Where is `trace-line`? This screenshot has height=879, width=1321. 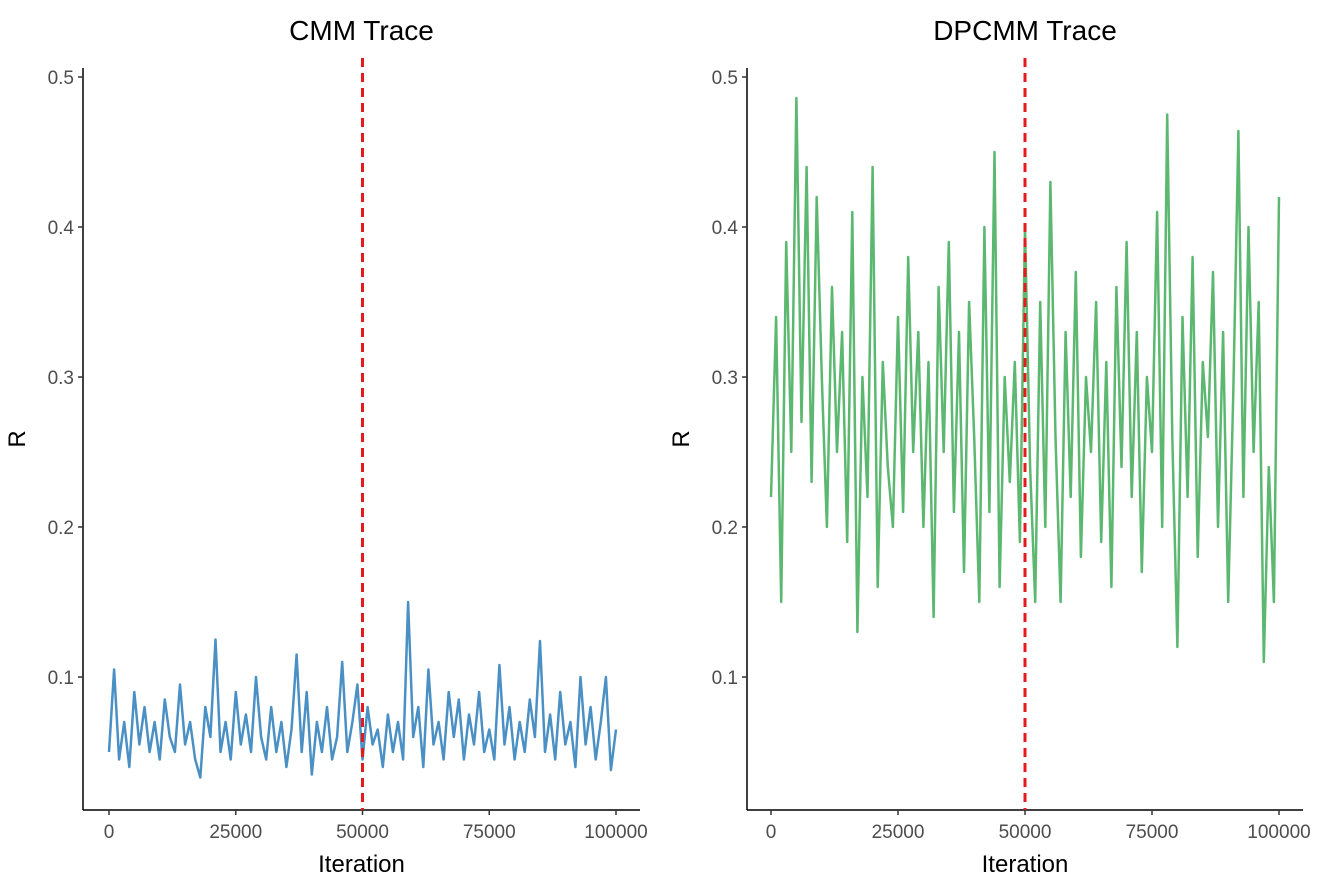
trace-line is located at coordinates (362, 689).